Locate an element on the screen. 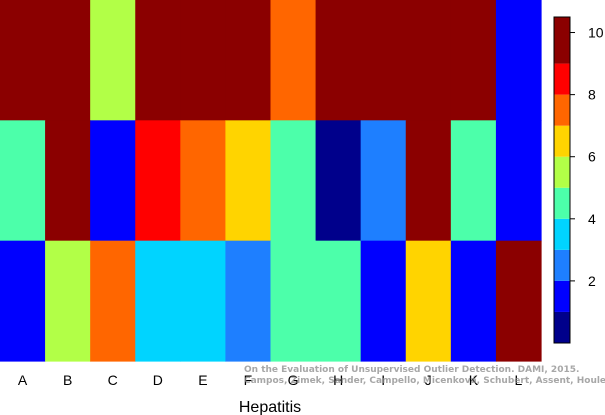  heatmap-cell-A-row2 is located at coordinates (23, 181).